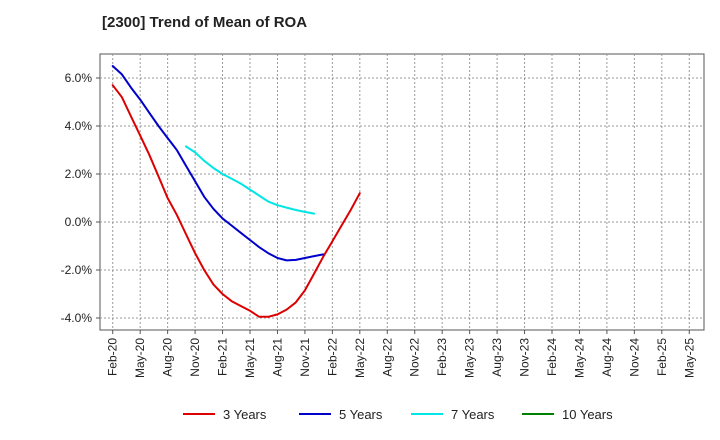 The height and width of the screenshot is (440, 720). I want to click on x-tick-label: Feb-21, so click(223, 357).